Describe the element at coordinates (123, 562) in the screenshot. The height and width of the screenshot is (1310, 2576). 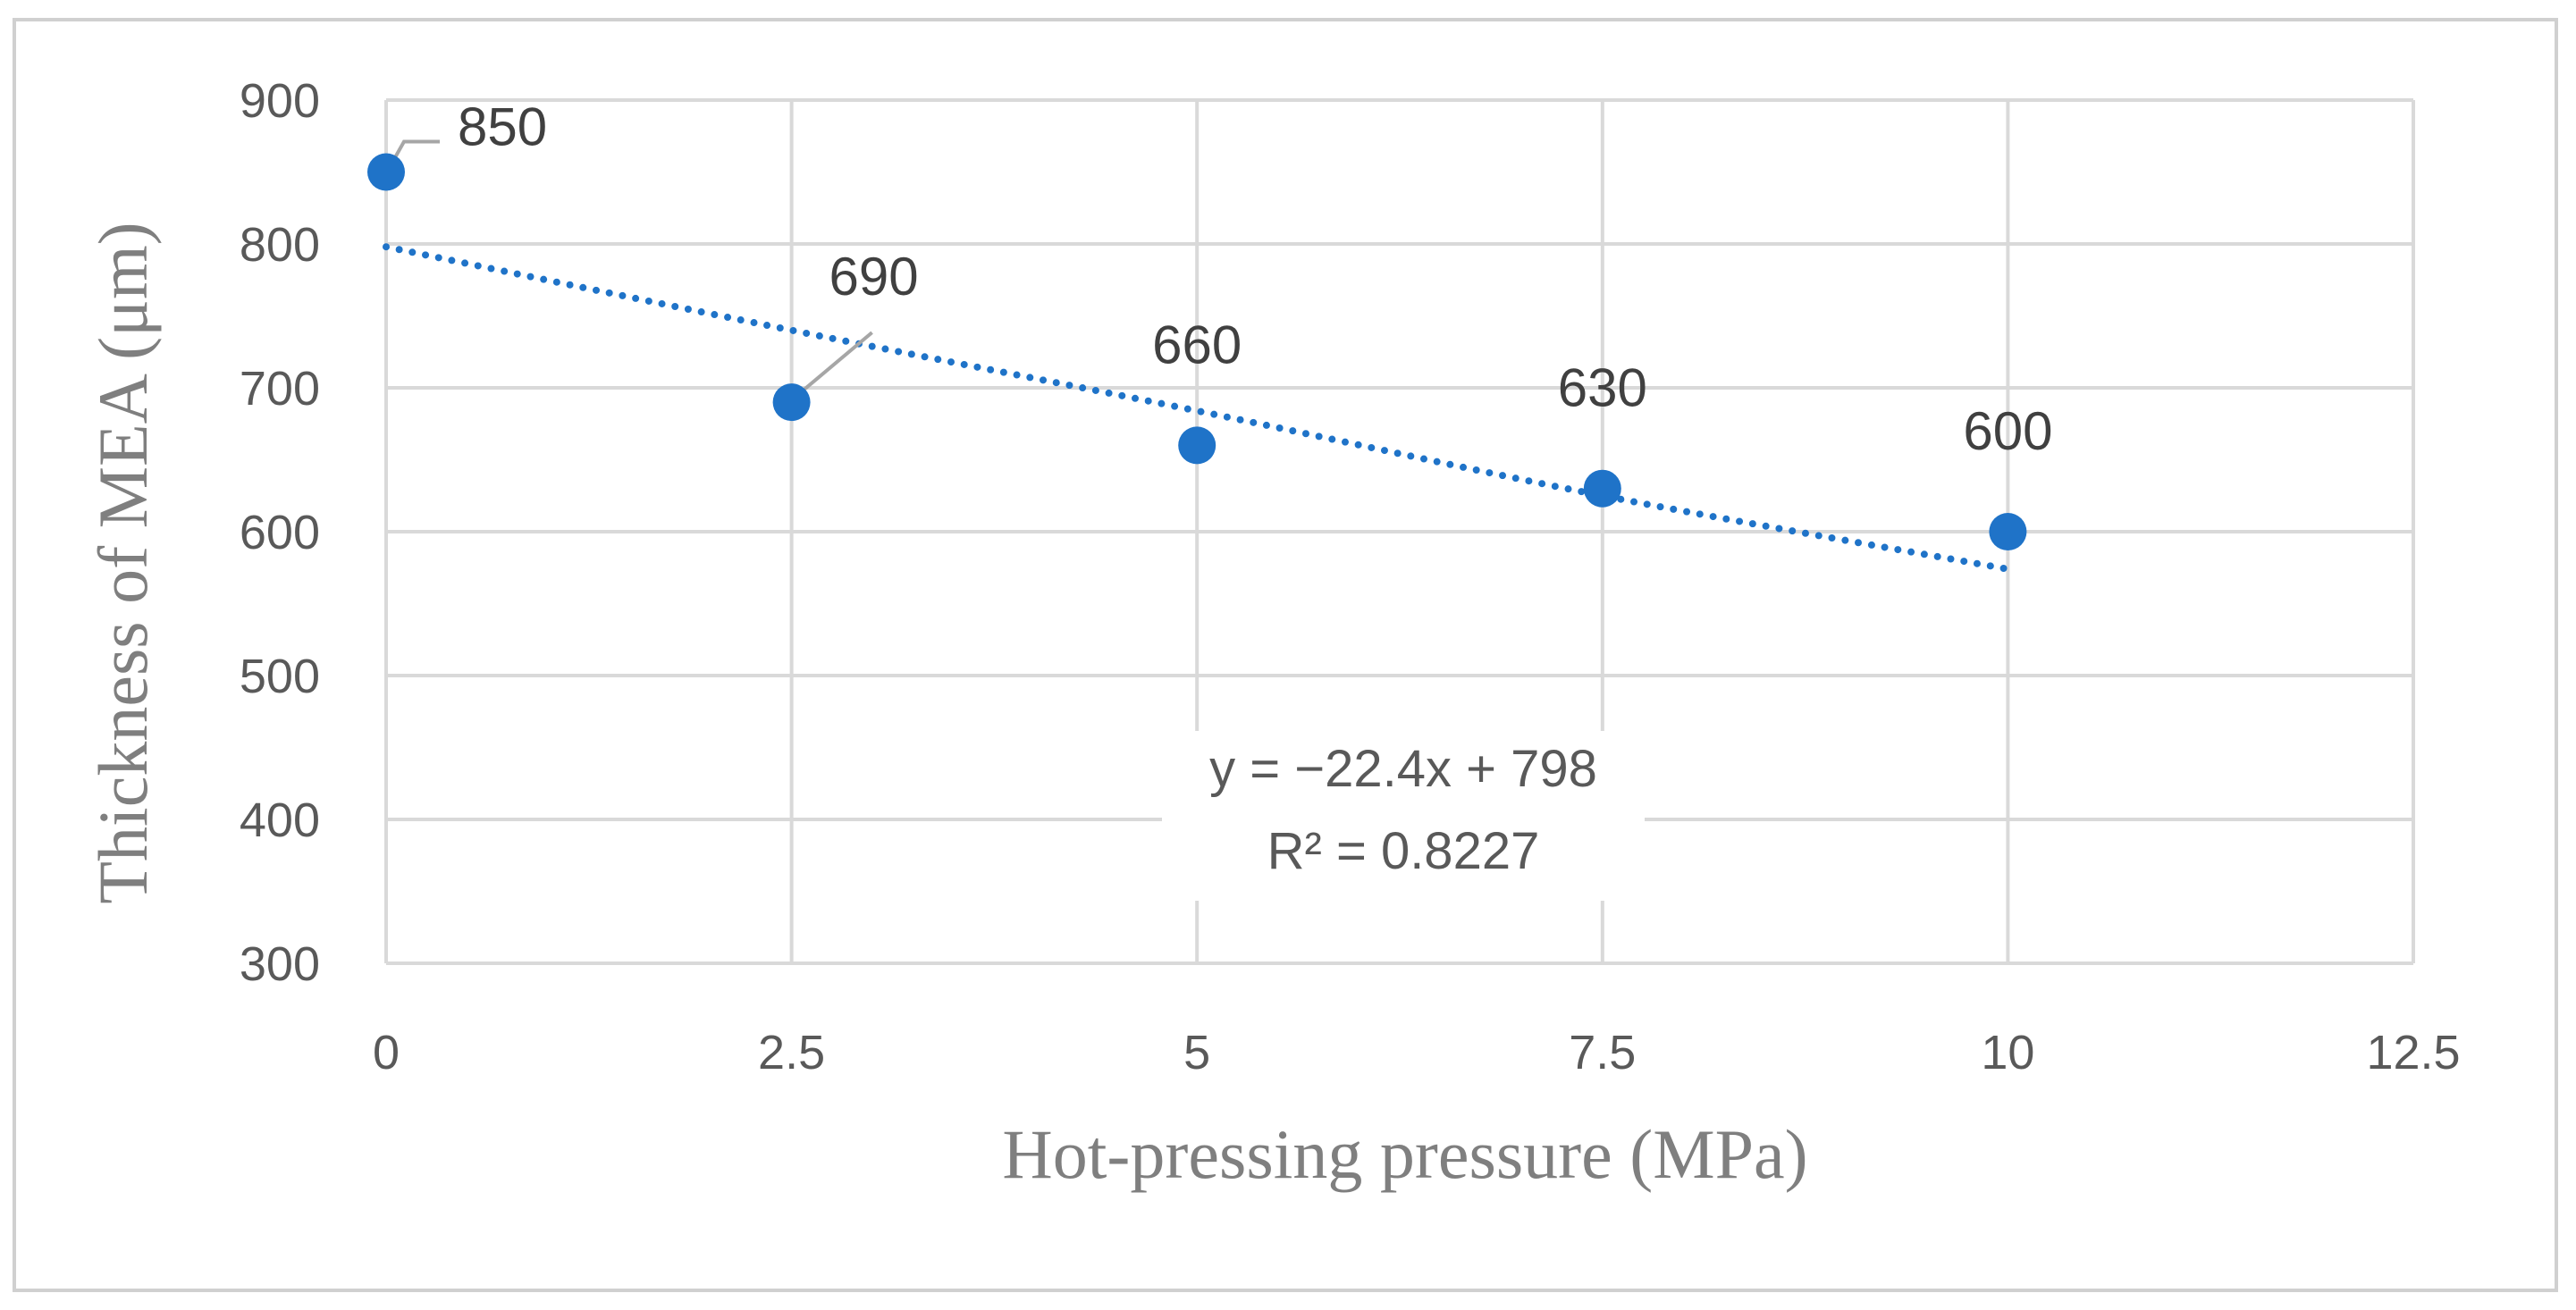
I see `y-axis-title: Thickness of MEA (μm)` at that location.